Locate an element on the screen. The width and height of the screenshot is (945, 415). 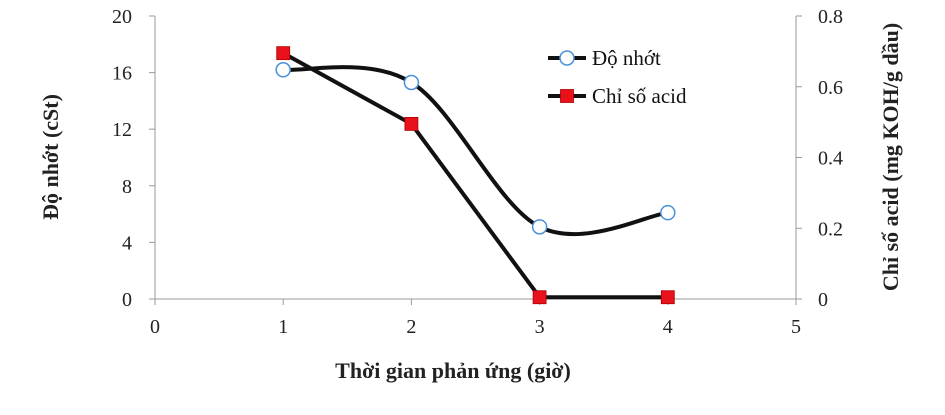
legend-label: Chỉ số acid is located at coordinates (639, 96).